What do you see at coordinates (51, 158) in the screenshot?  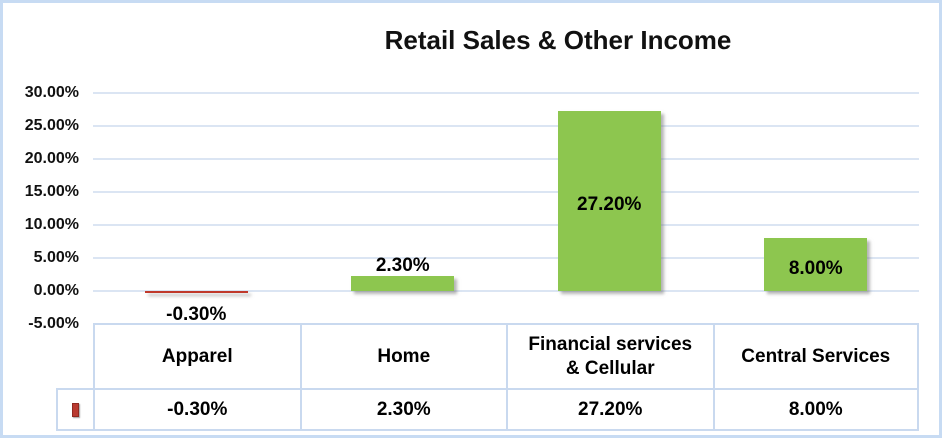 I see `y-axis-tick-label: 20.00%` at bounding box center [51, 158].